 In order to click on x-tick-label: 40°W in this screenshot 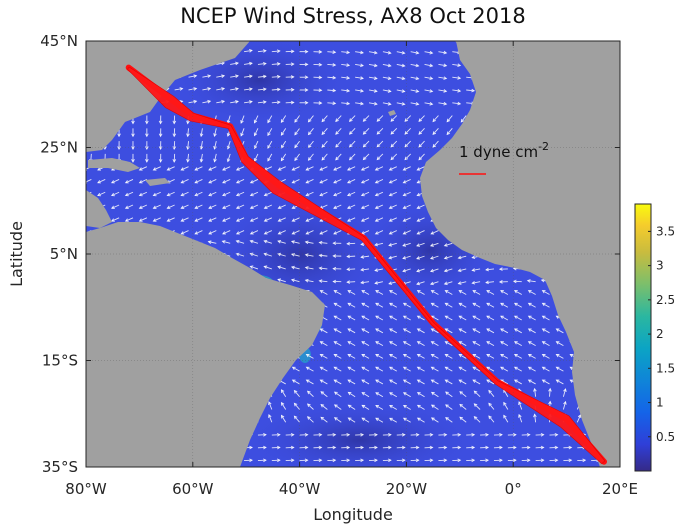, I will do `click(300, 489)`.